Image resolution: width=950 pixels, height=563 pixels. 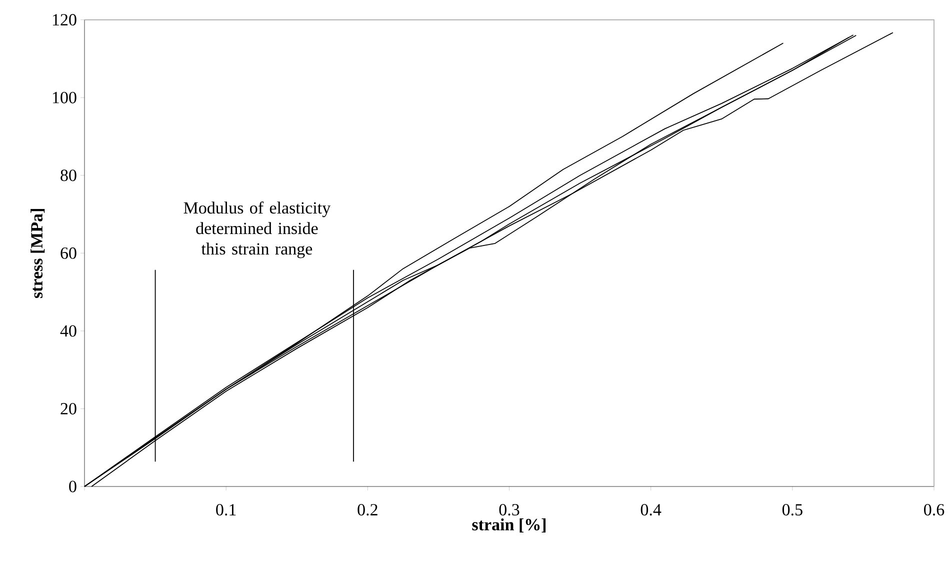 What do you see at coordinates (368, 510) in the screenshot?
I see `x-tick-label: 0.2` at bounding box center [368, 510].